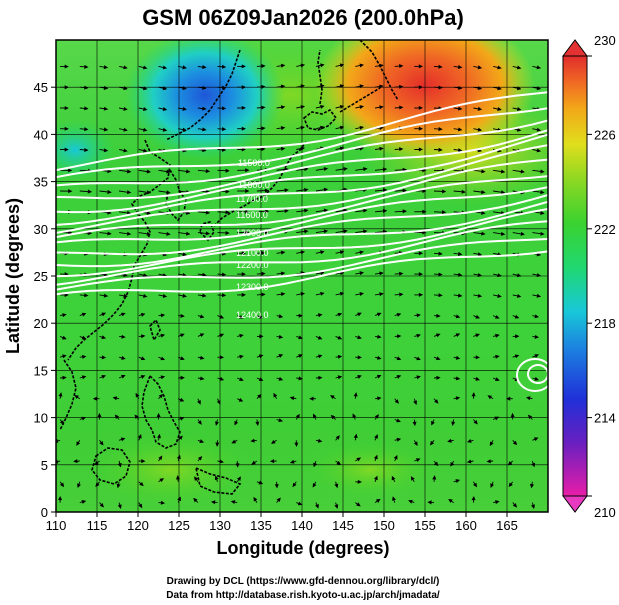 The width and height of the screenshot is (619, 605). I want to click on colorbar-top-arrow, so click(575, 48).